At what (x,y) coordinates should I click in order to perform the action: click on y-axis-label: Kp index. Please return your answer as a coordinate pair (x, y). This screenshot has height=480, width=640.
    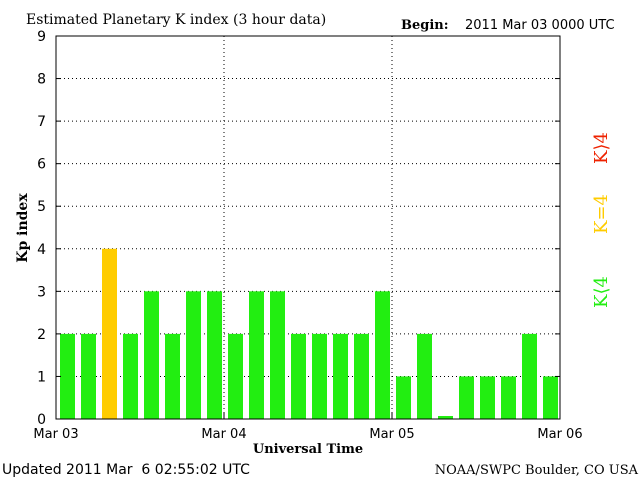
    Looking at the image, I should click on (23, 228).